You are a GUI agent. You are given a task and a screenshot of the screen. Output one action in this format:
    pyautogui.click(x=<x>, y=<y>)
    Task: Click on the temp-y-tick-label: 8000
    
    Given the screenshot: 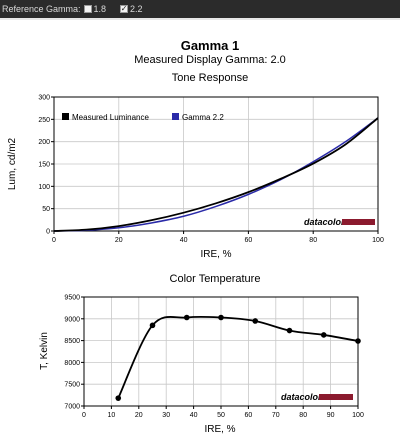 What is the action you would take?
    pyautogui.click(x=72, y=363)
    